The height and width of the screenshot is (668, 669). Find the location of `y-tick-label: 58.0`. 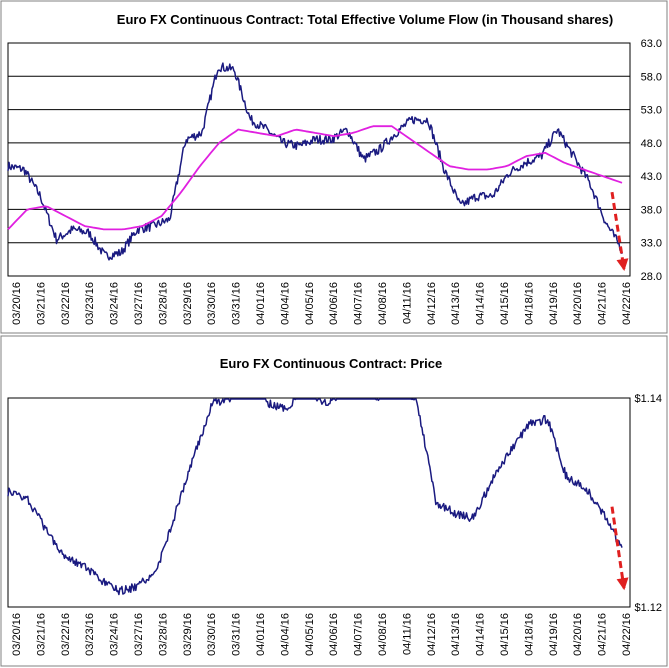

y-tick-label: 58.0 is located at coordinates (651, 77).